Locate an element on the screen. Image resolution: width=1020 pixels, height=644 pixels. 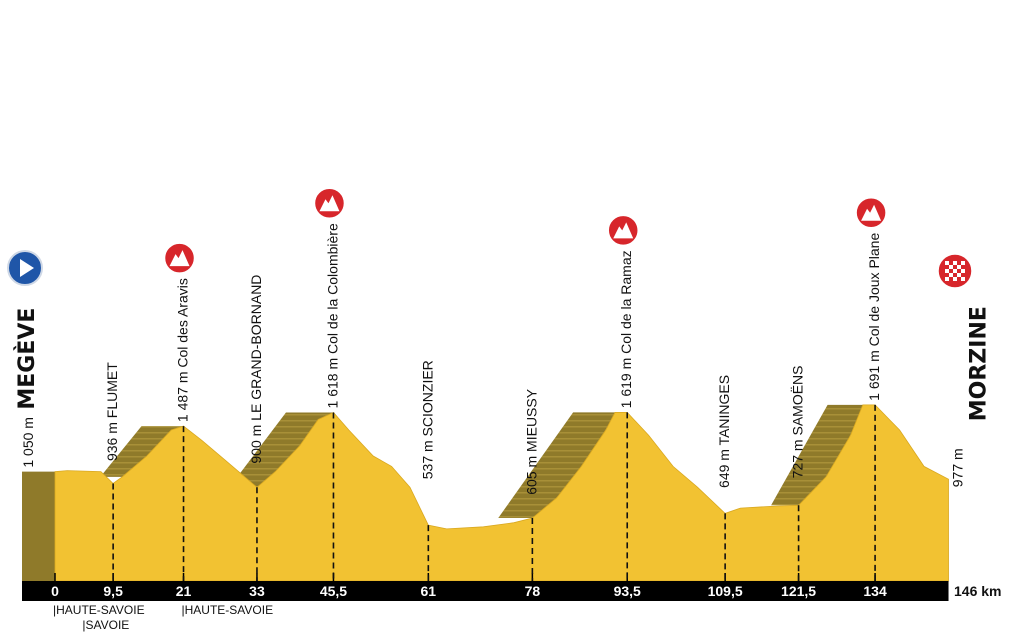
waypoint-label: 649 m TANINGES is located at coordinates (724, 431).